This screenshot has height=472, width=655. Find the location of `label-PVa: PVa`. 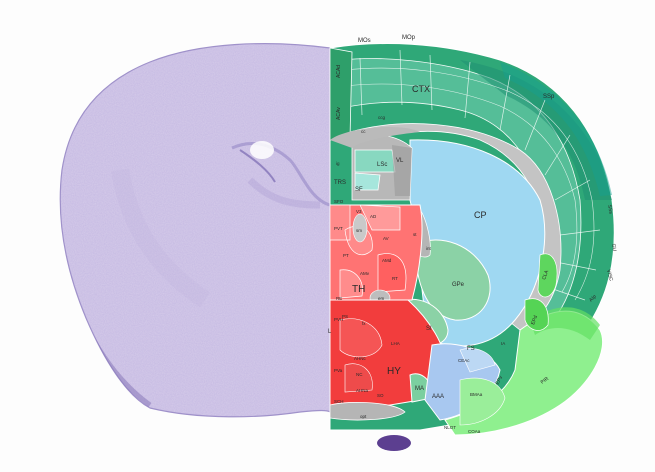

label-PVa: PVa is located at coordinates (338, 370).